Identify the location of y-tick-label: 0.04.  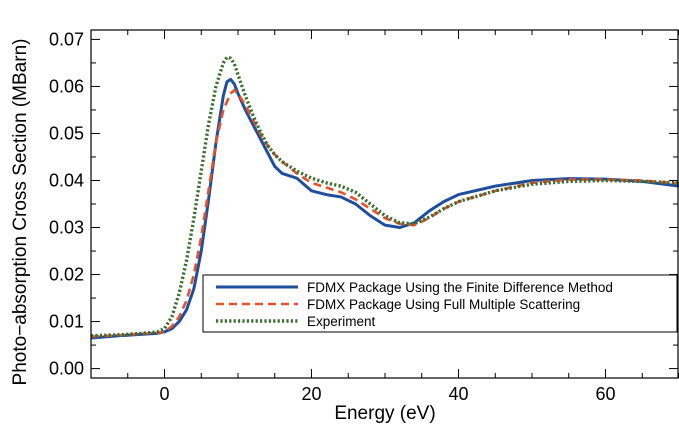
(66, 180).